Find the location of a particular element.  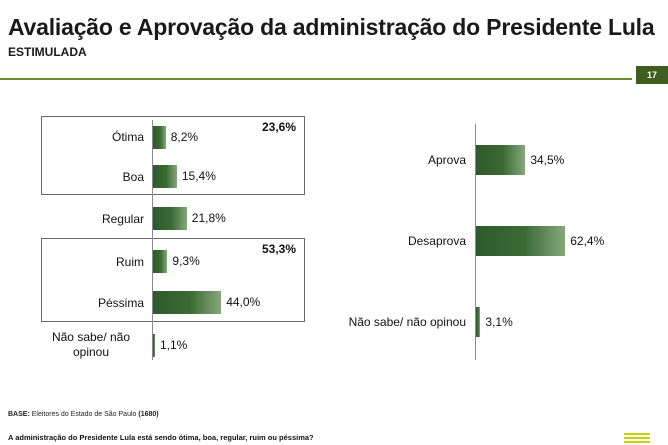

group-total-label: 23,6% is located at coordinates (279, 127).